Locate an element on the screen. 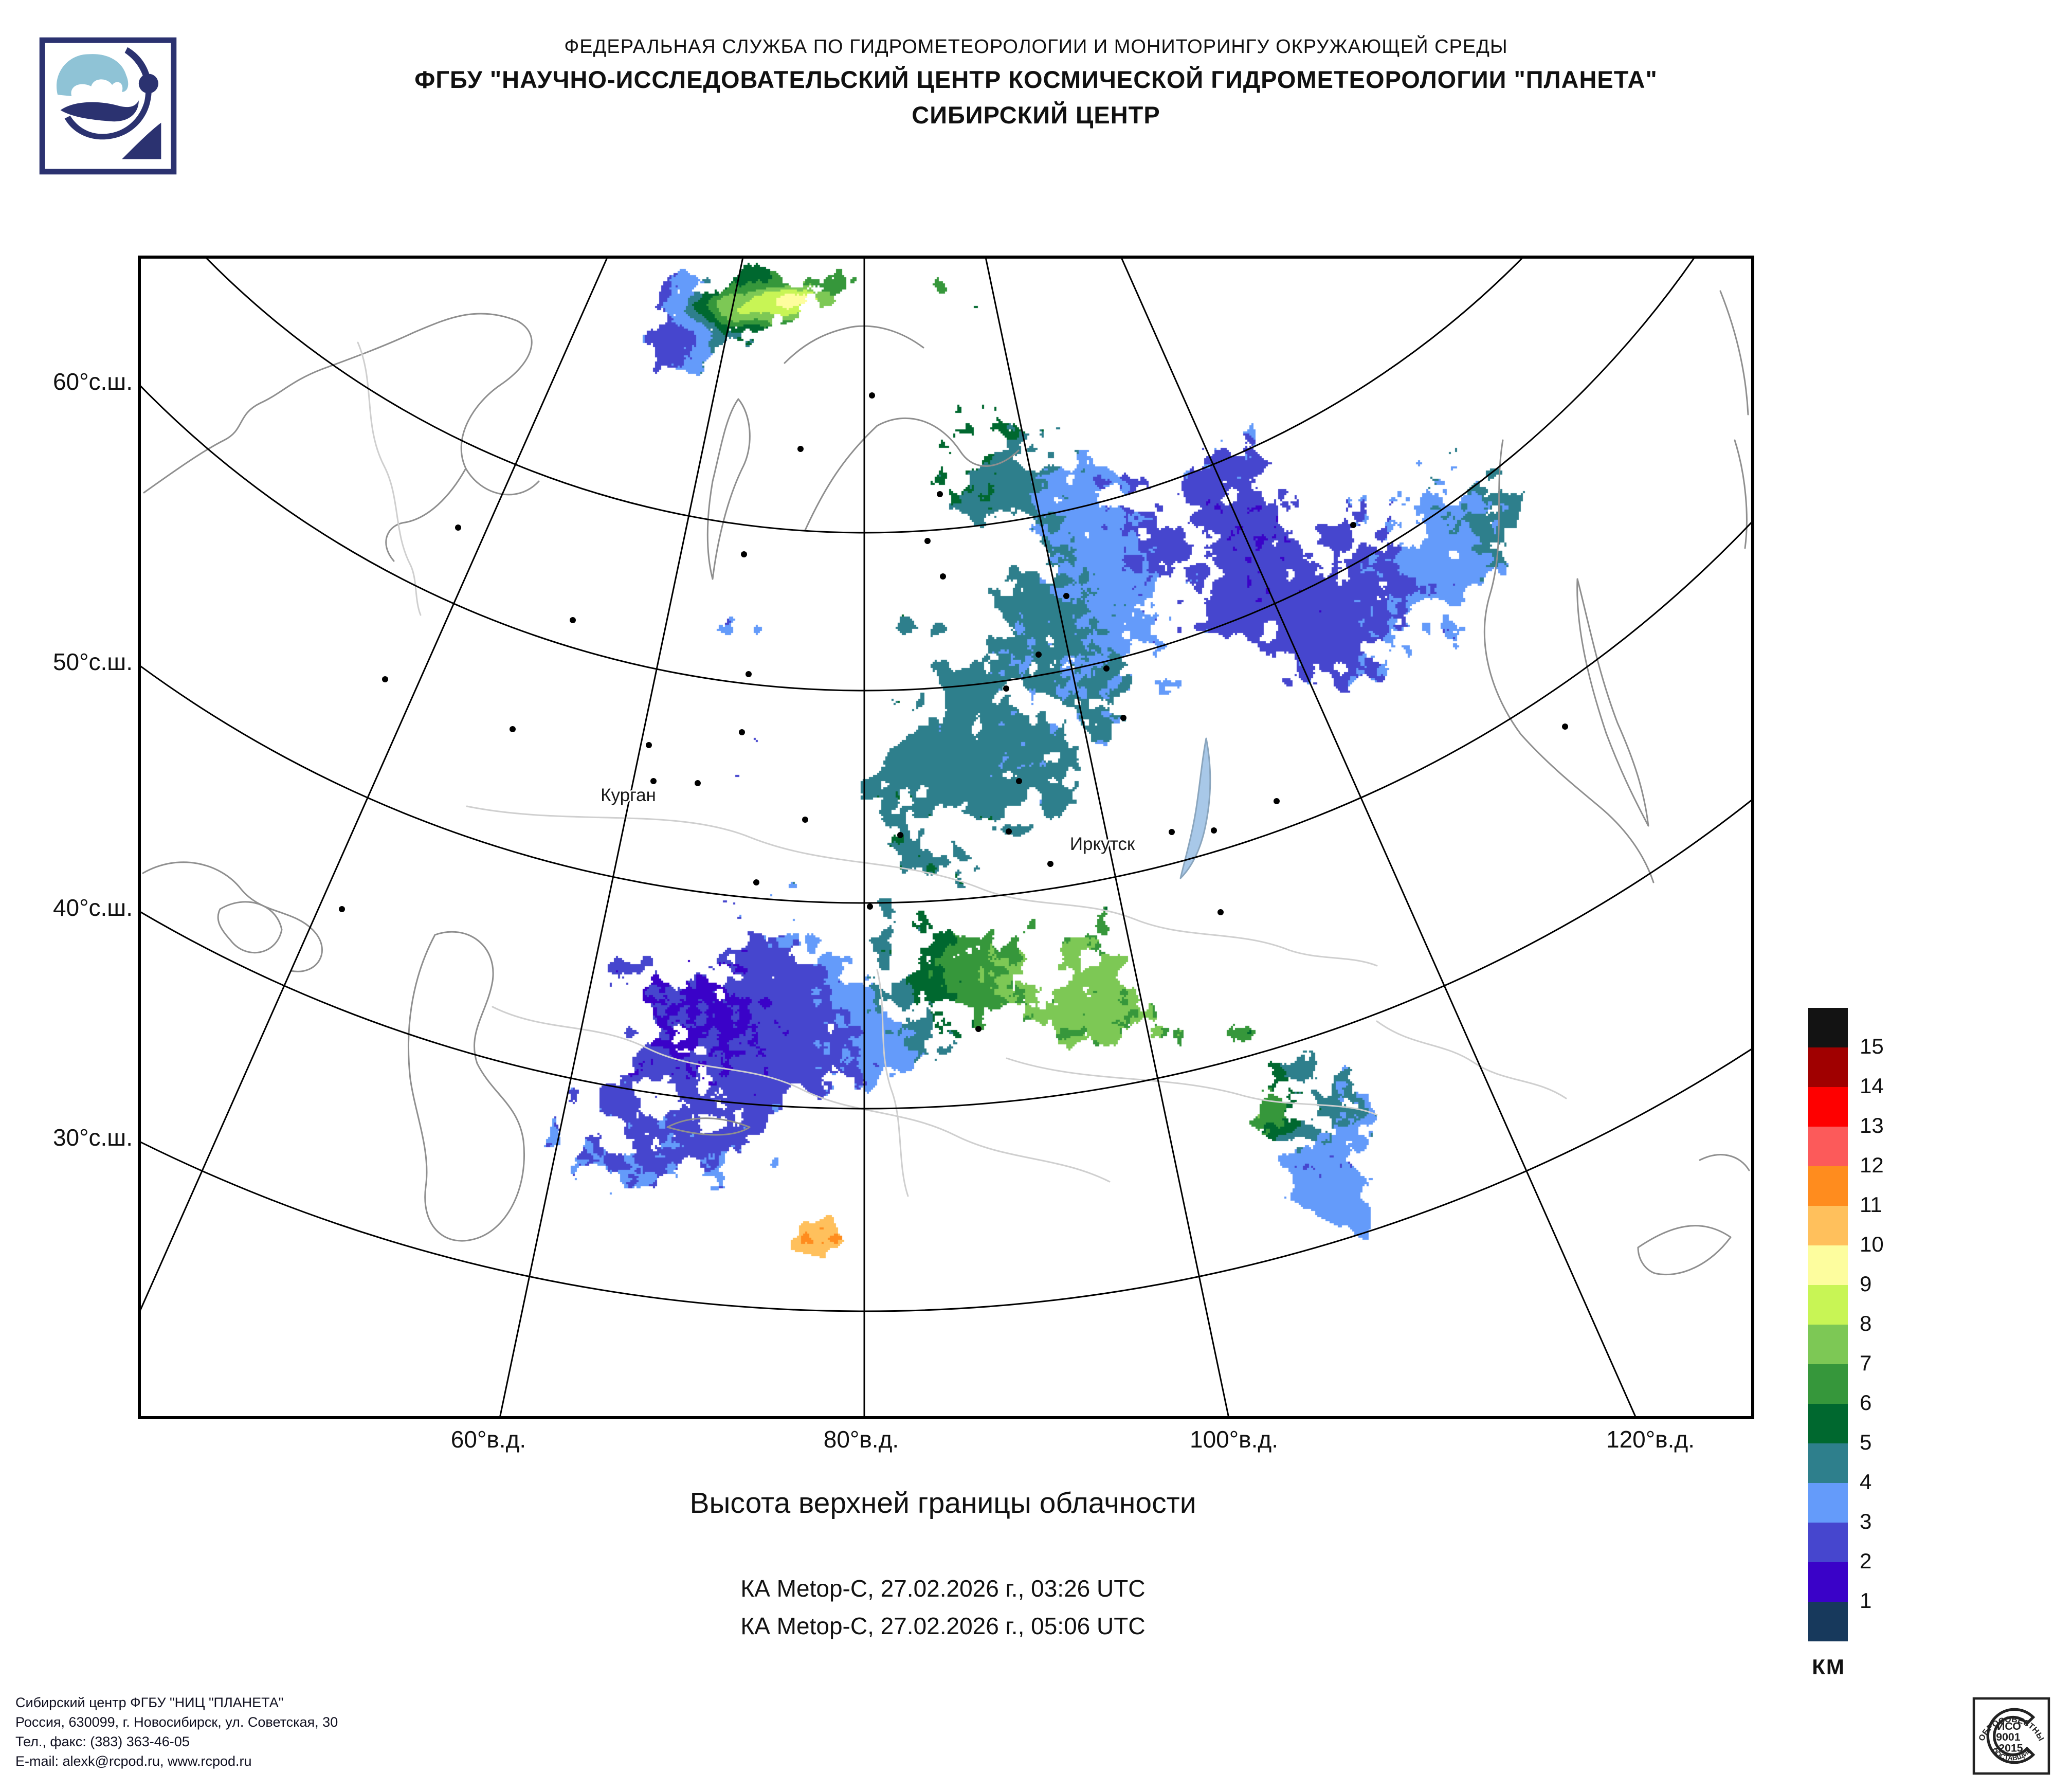  lon-label: 80°в.д. is located at coordinates (861, 1439).